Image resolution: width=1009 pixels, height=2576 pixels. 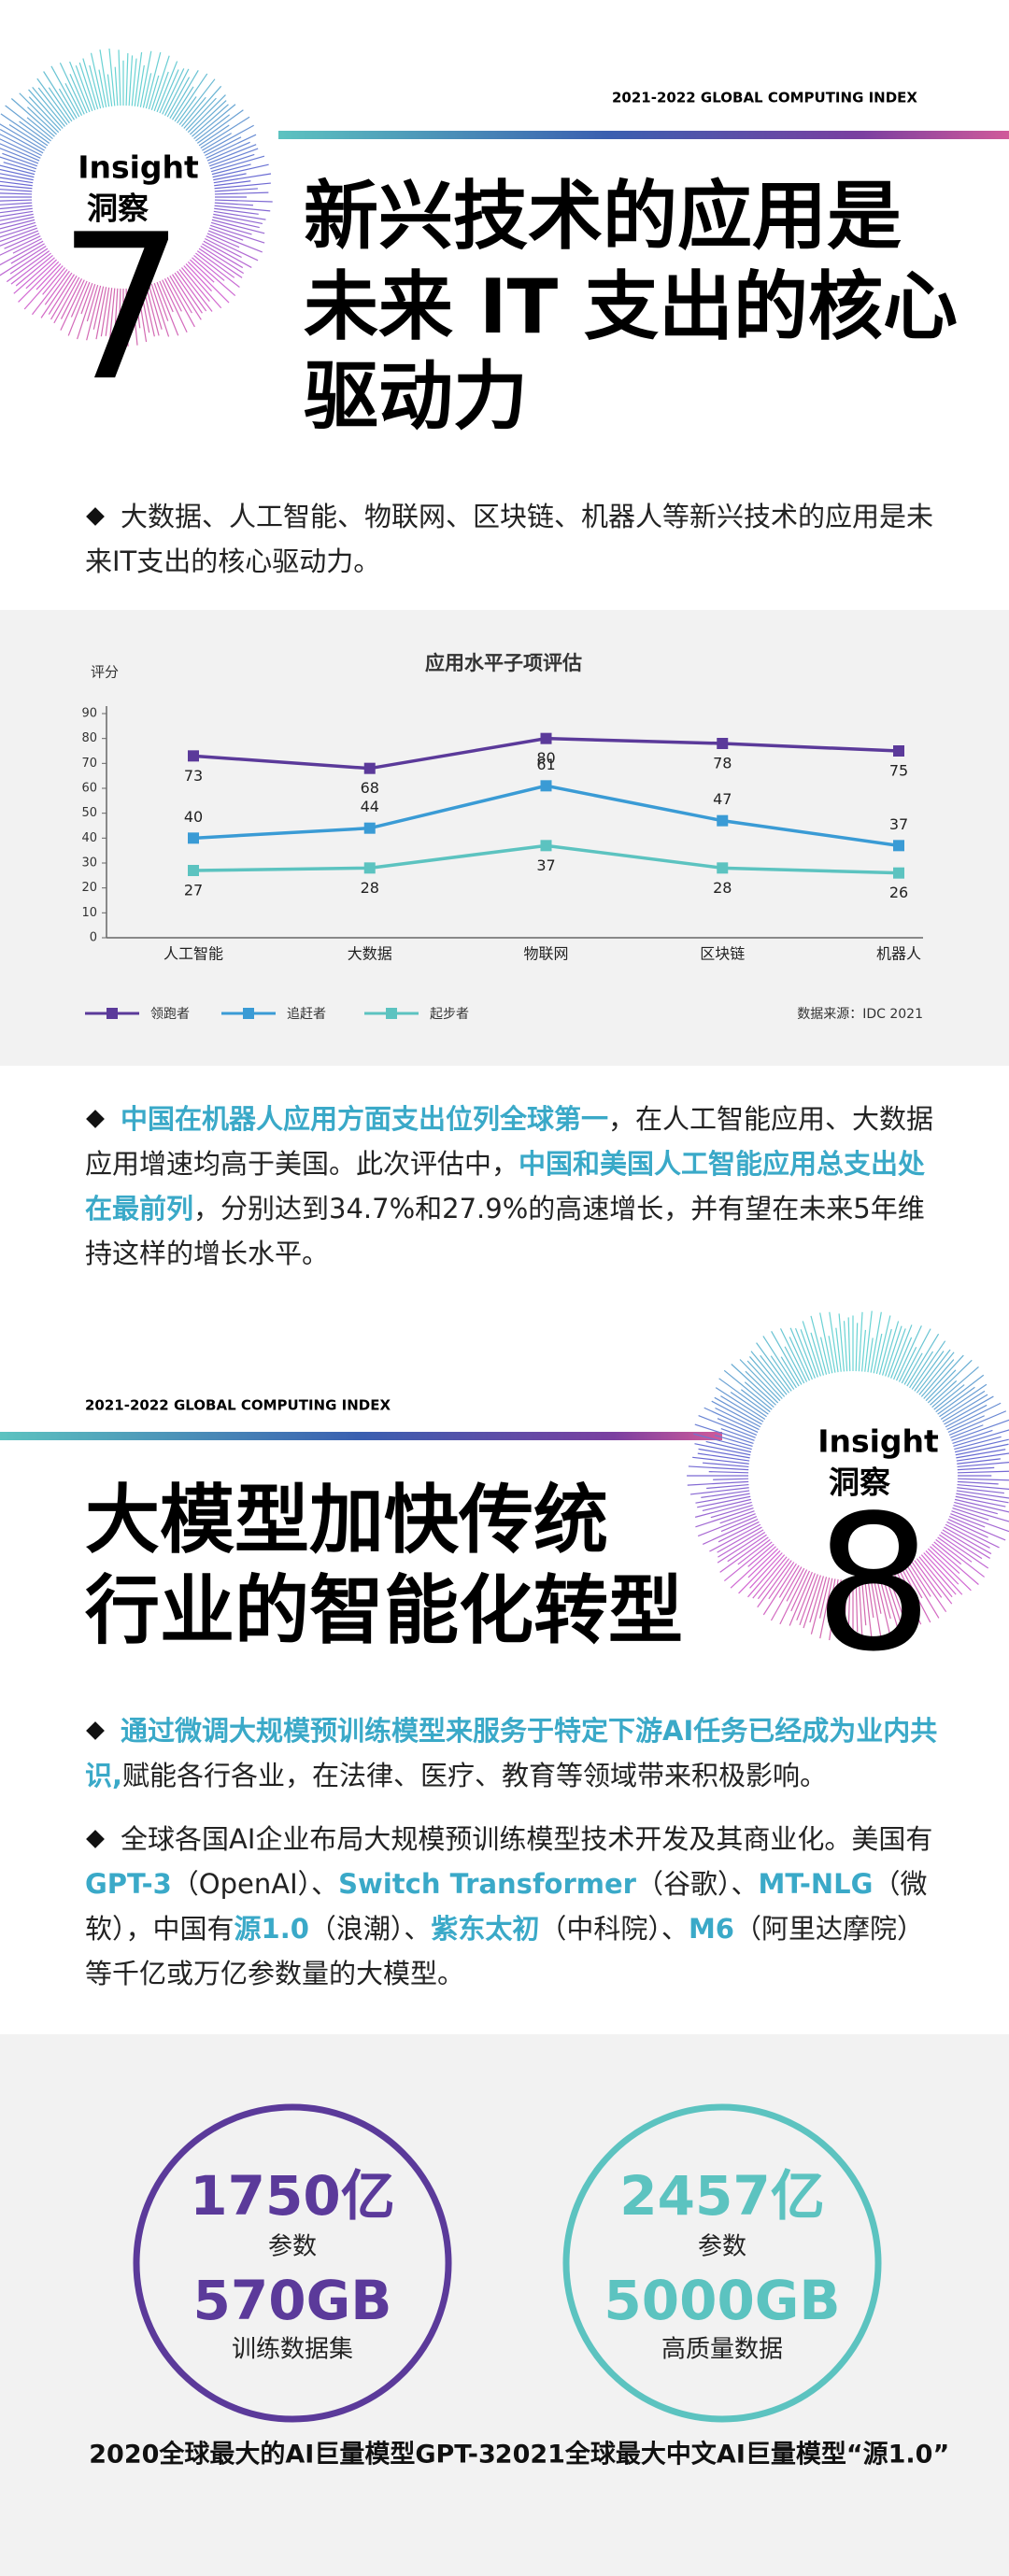 What do you see at coordinates (697, 1884) in the screenshot?
I see `text: （谷歌）、` at bounding box center [697, 1884].